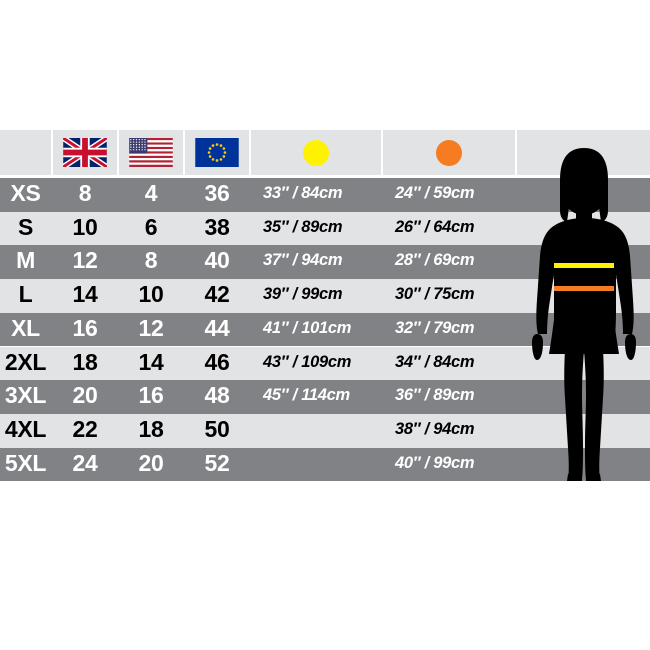  Describe the element at coordinates (449, 463) in the screenshot. I see `table-cell-waist: 40″ / 99cm` at that location.